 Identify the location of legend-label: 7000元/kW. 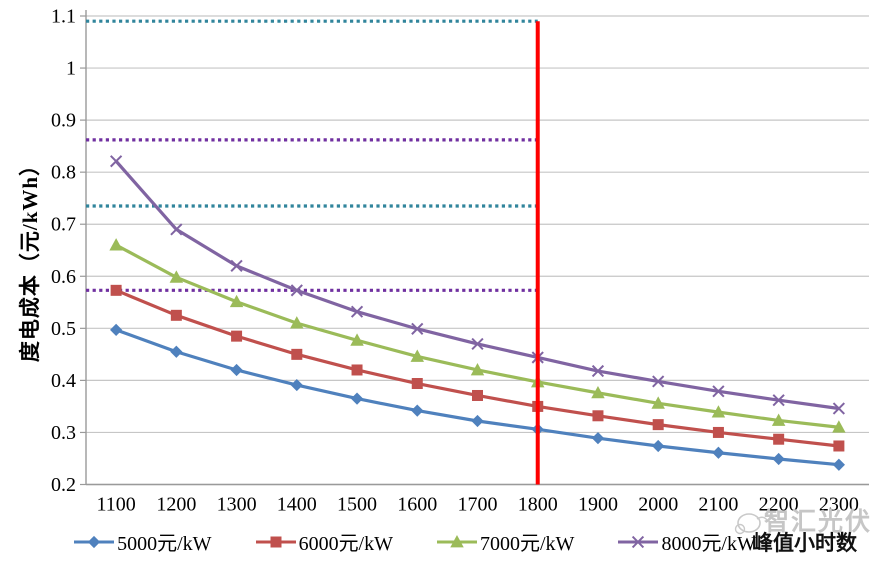
(527, 544).